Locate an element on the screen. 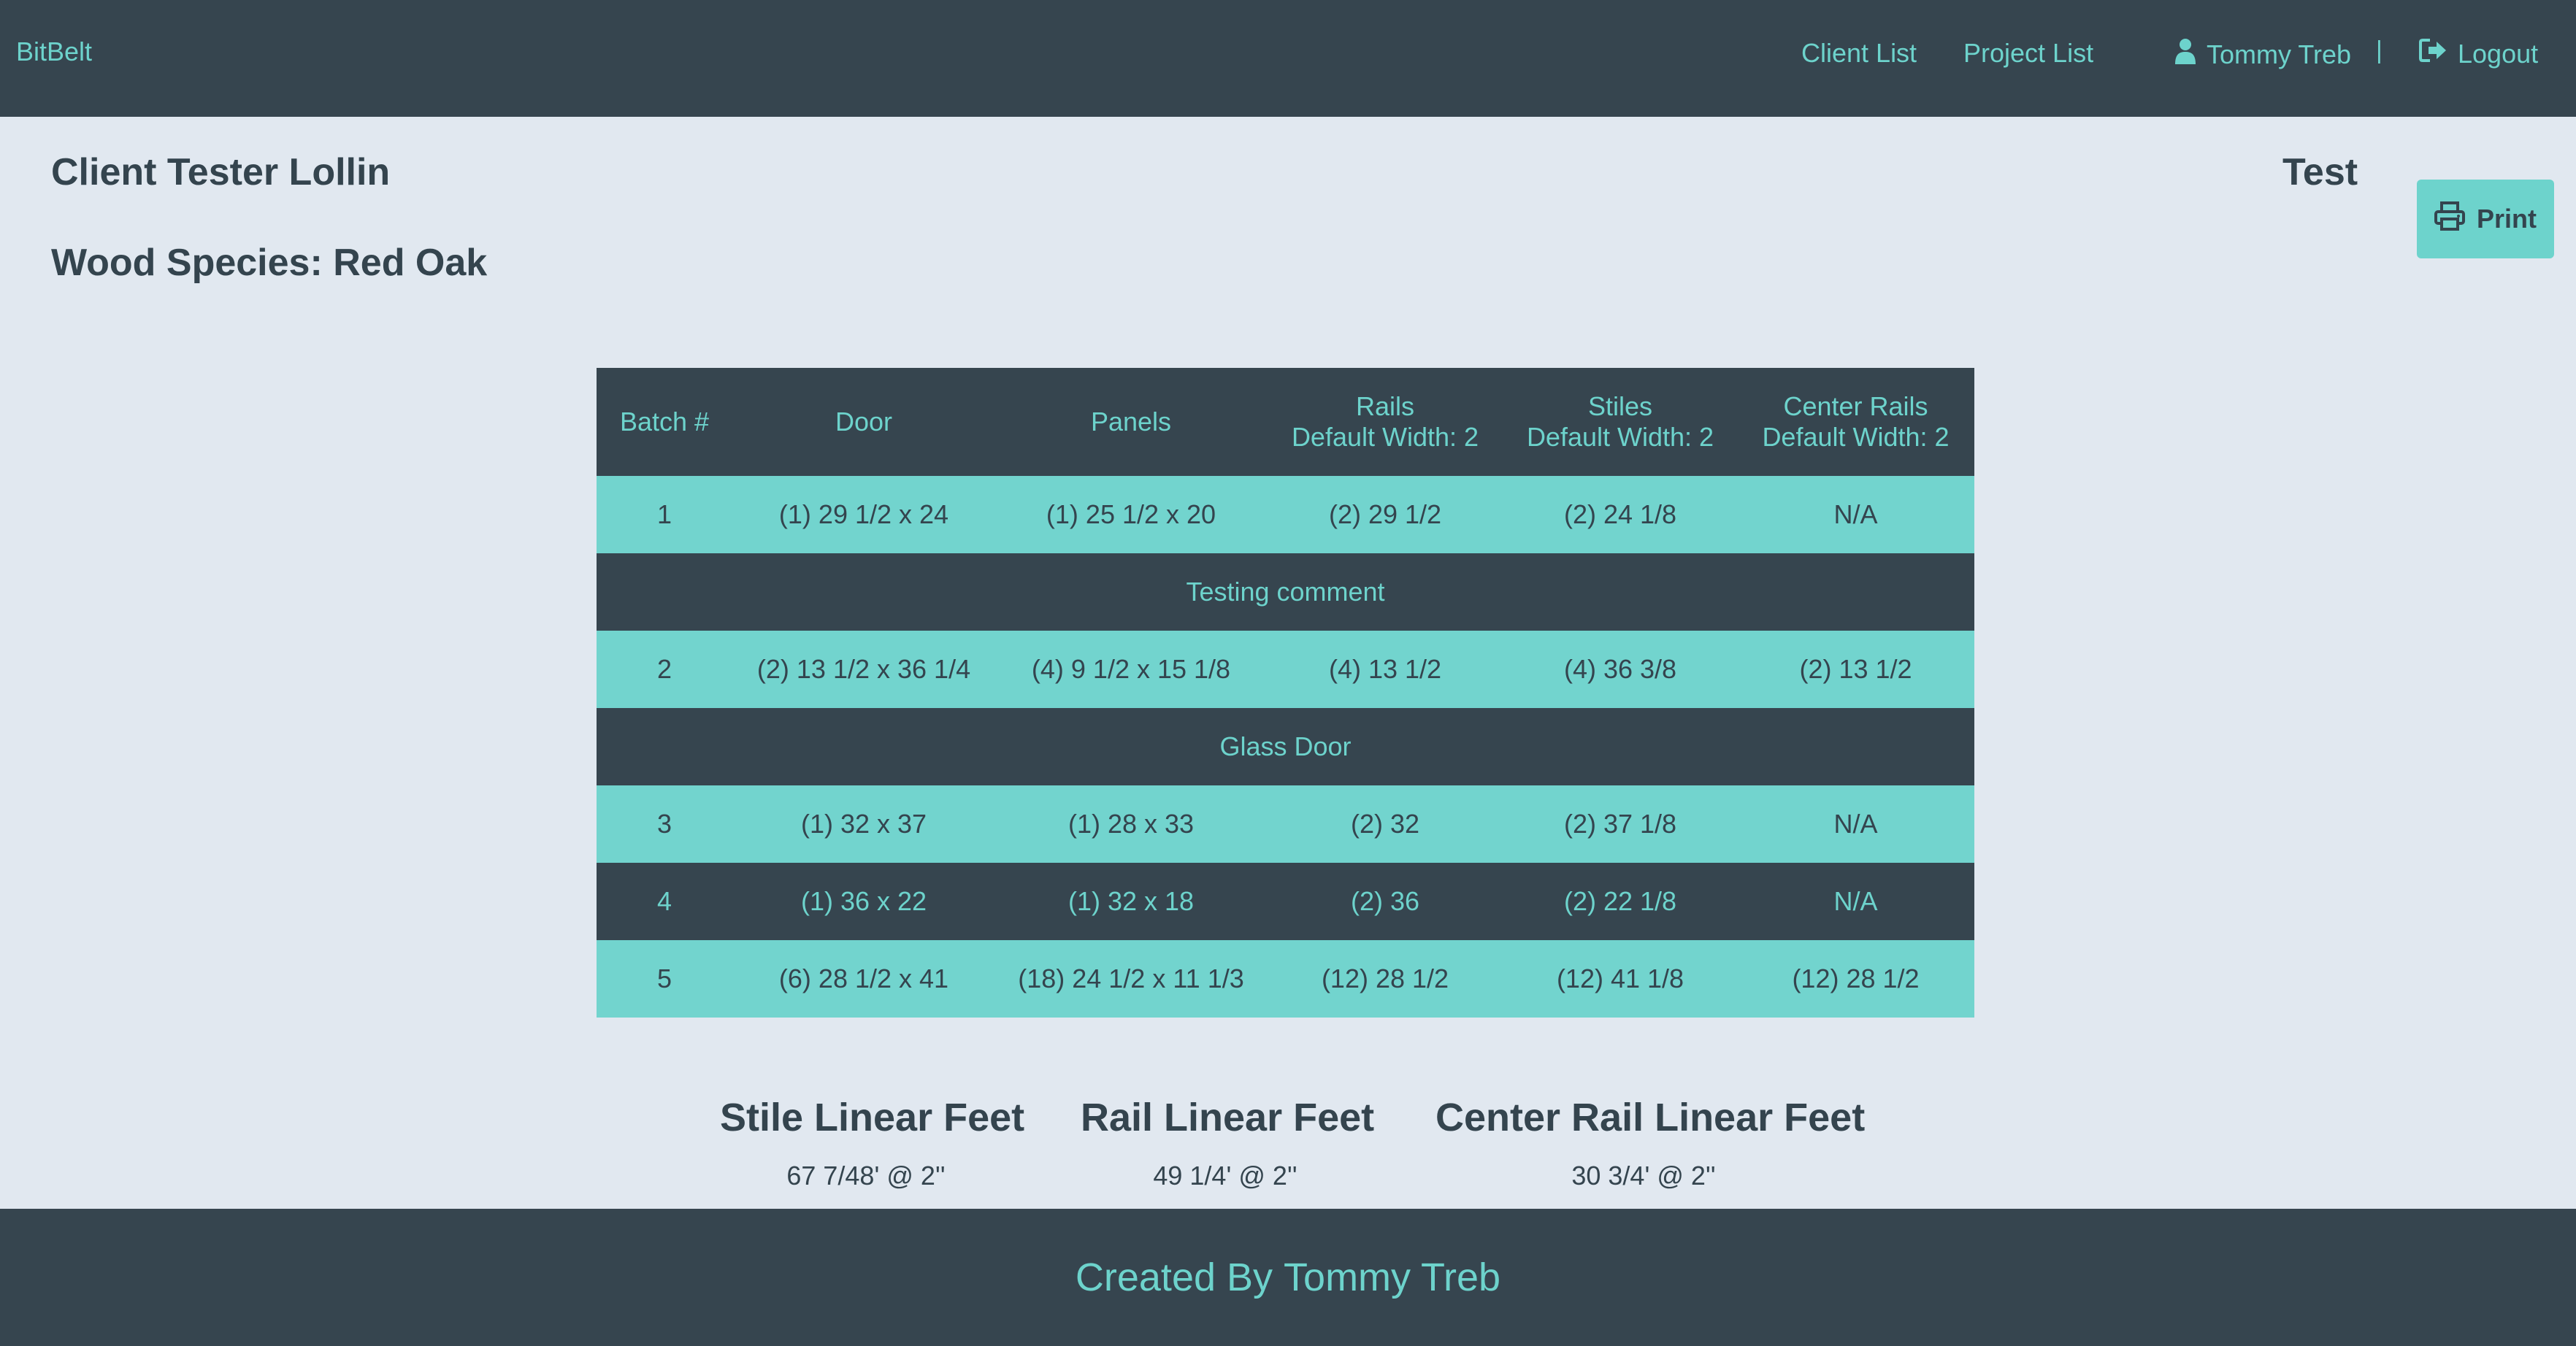 This screenshot has height=1346, width=2576. cell-batch: 2 is located at coordinates (664, 669).